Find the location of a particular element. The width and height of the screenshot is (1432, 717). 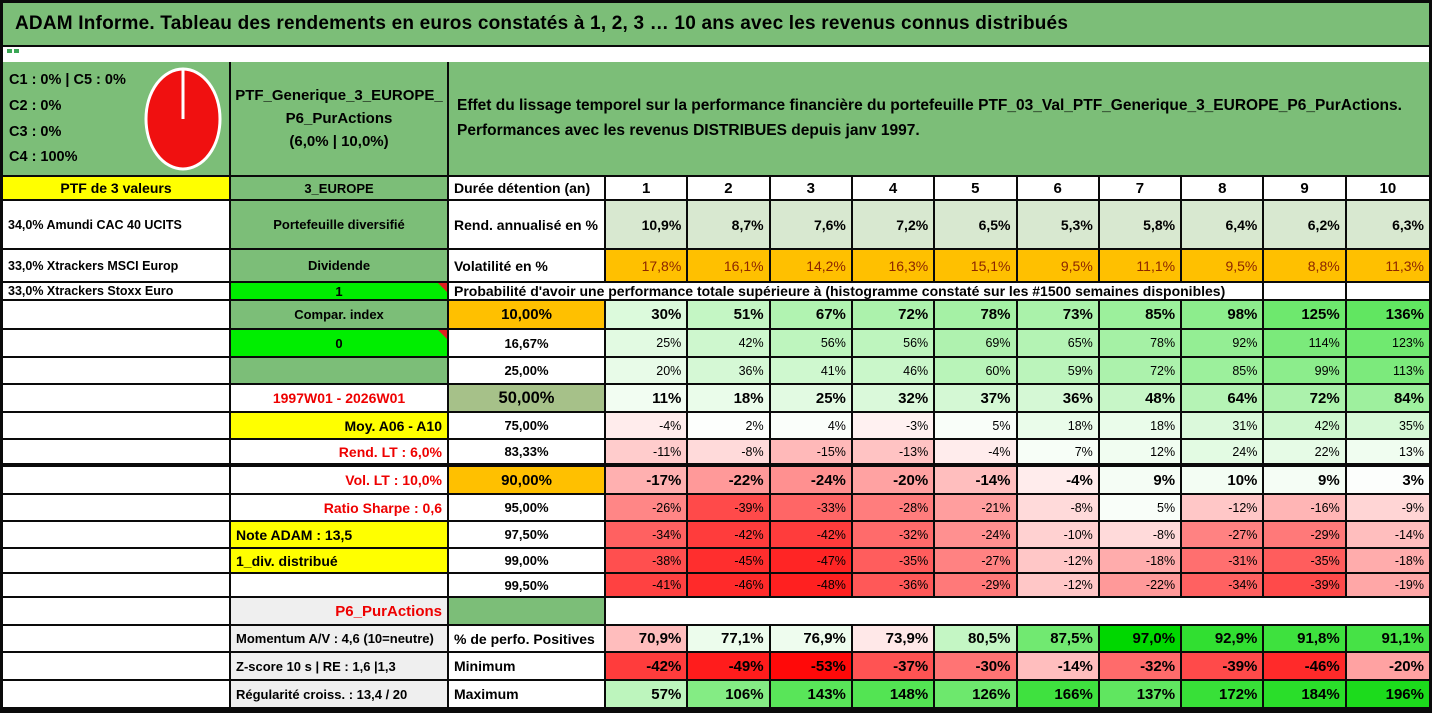

data-cell: 20% is located at coordinates (647, 371).